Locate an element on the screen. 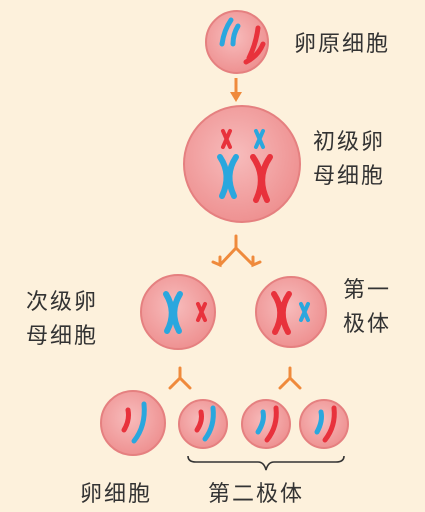 The height and width of the screenshot is (512, 425). ovum-chromosomes is located at coordinates (134, 422).